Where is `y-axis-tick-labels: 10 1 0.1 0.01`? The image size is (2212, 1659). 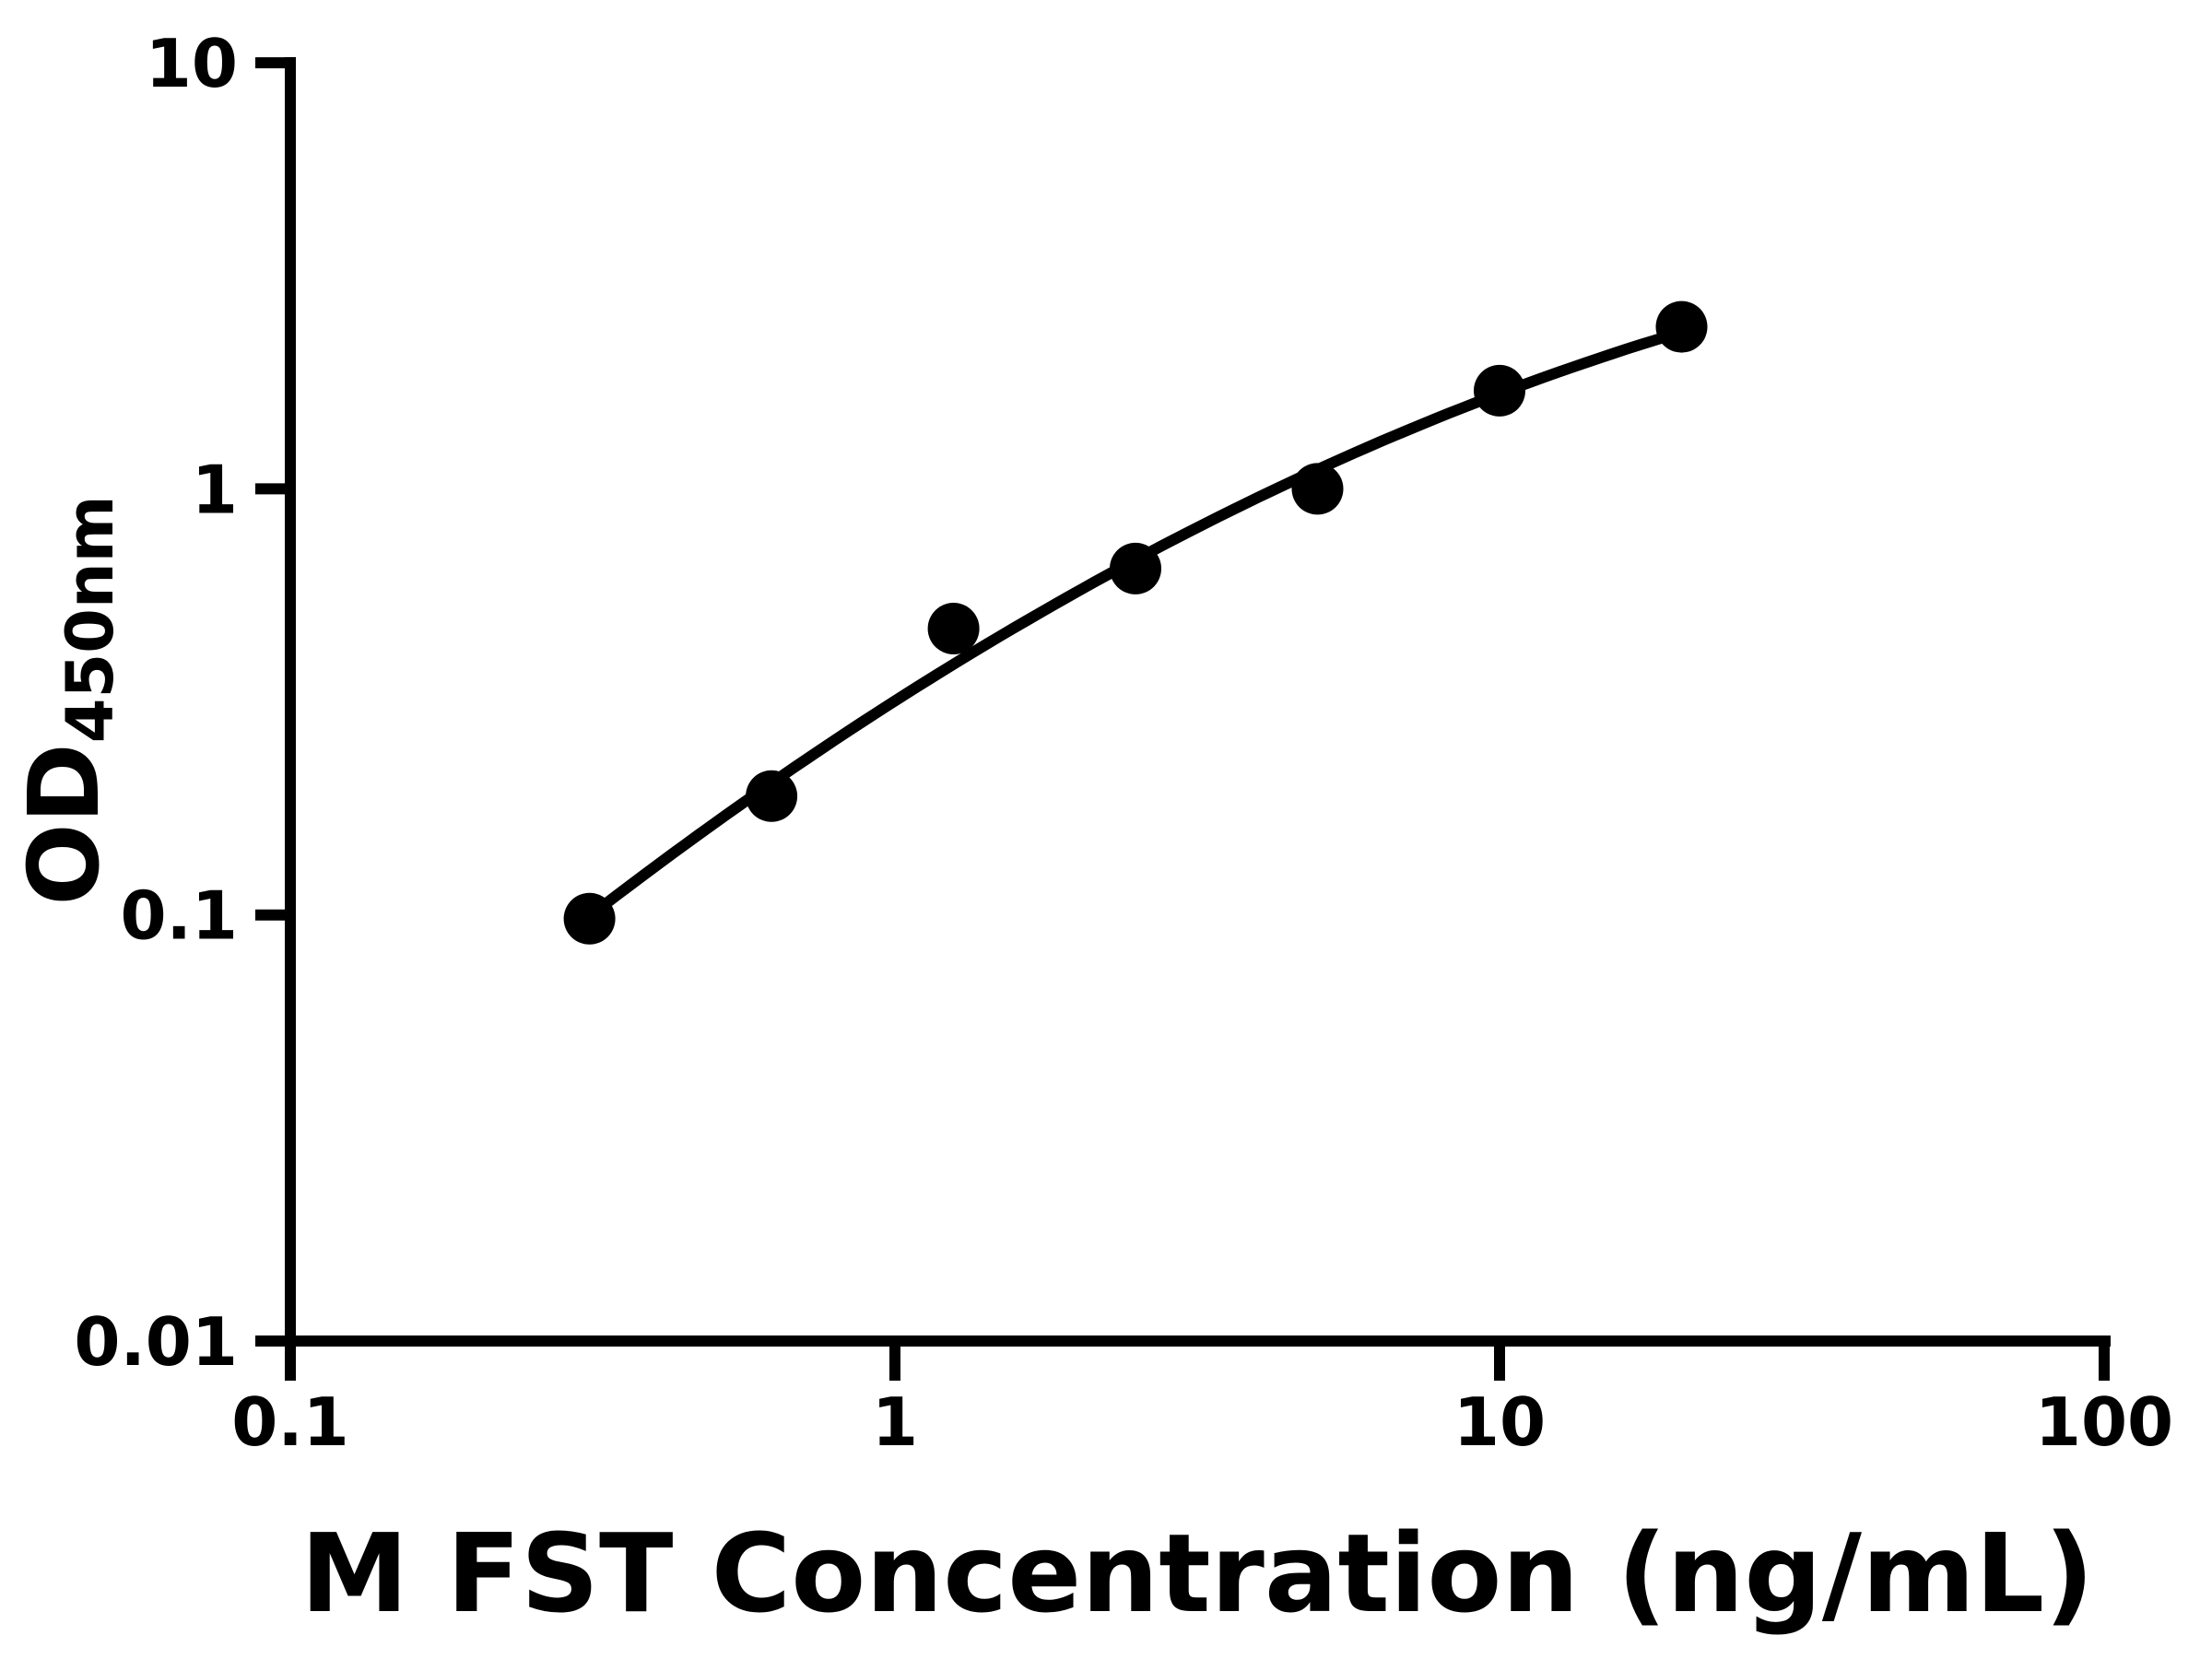
y-axis-tick-labels: 10 1 0.1 0.01 is located at coordinates (156, 703).